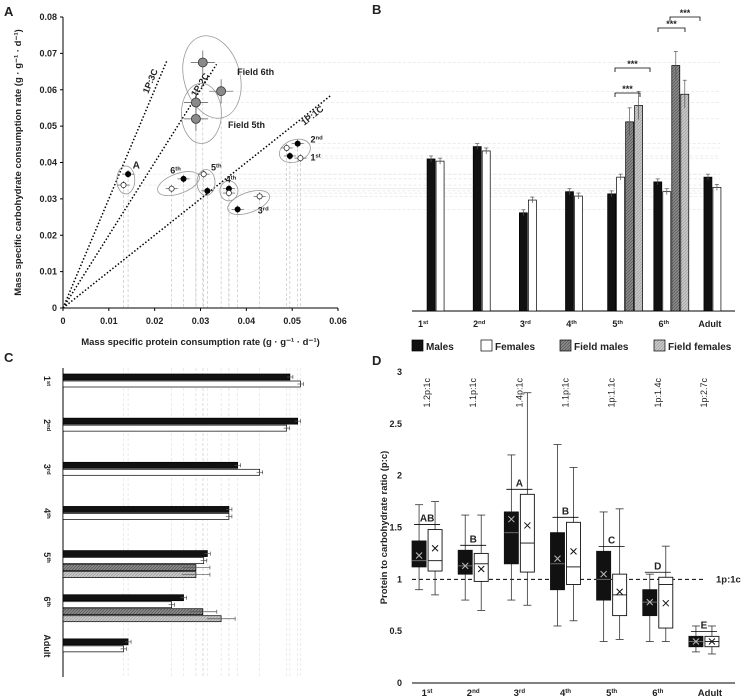 The height and width of the screenshot is (698, 747). Describe the element at coordinates (47, 425) in the screenshot. I see `panel-c-category-label: 2nd` at that location.